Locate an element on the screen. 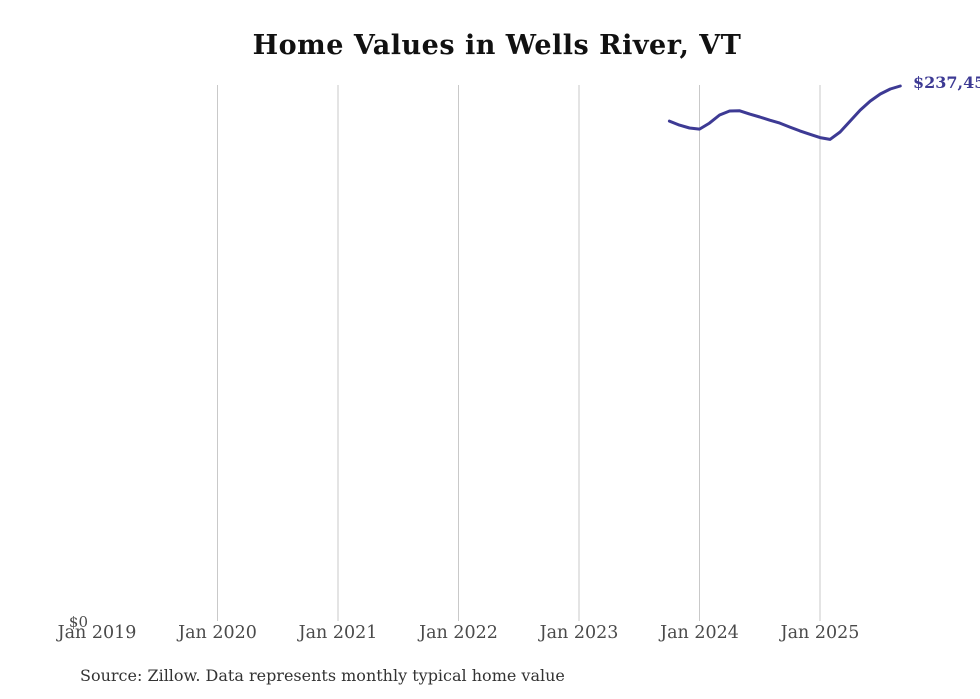 The height and width of the screenshot is (699, 980). x-axis-tick-label: Jan 2021 is located at coordinates (338, 633).